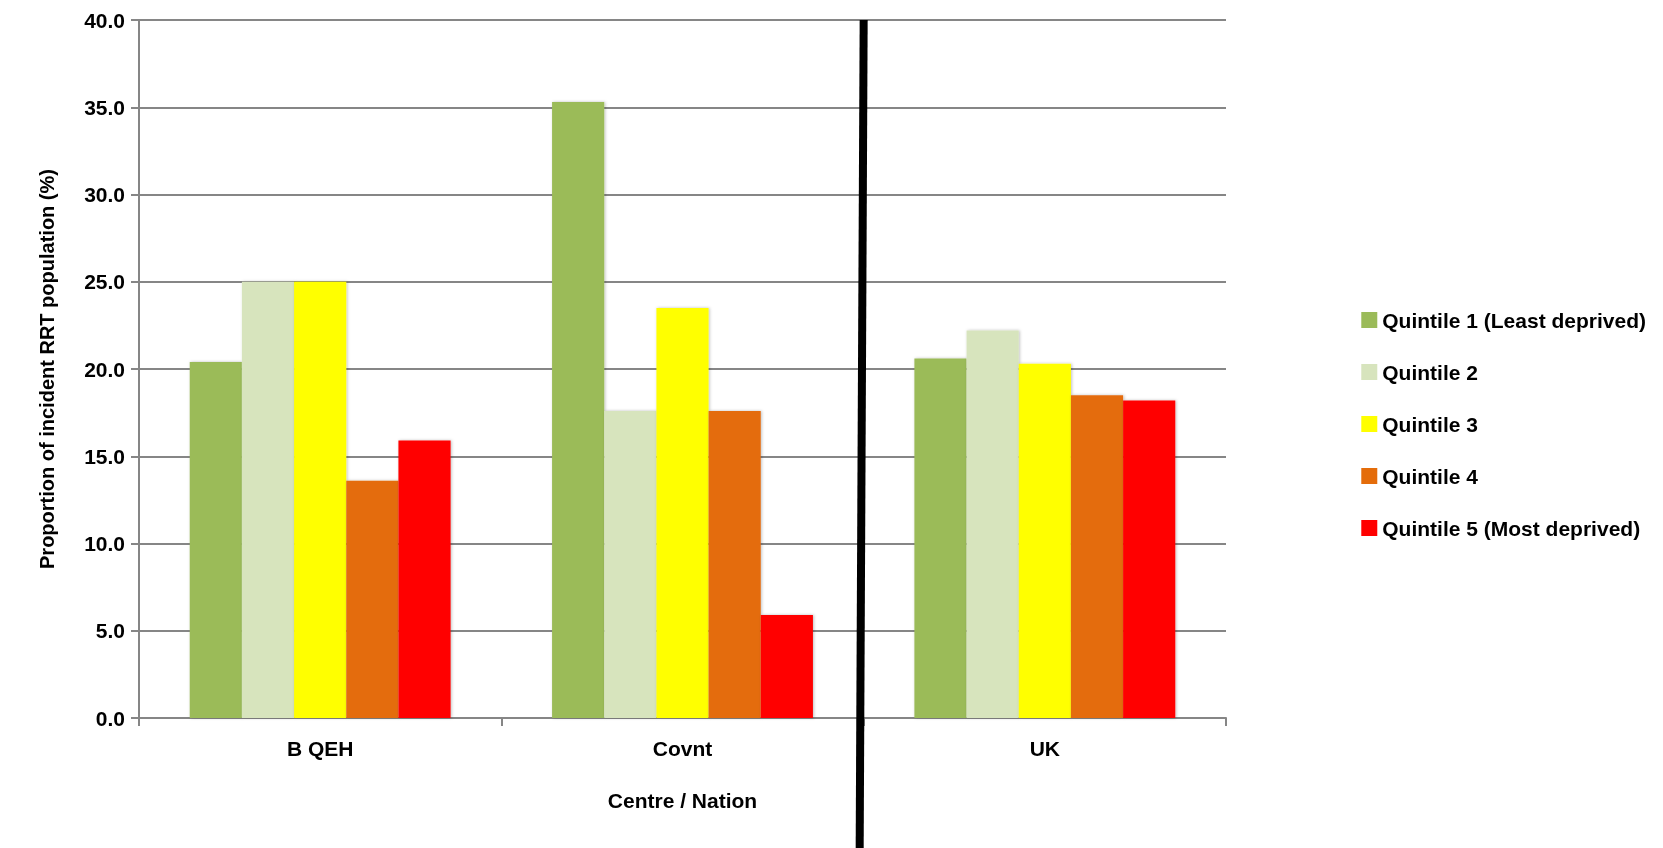 The height and width of the screenshot is (848, 1663). What do you see at coordinates (104, 20) in the screenshot?
I see `y-tick-label: 40.0` at bounding box center [104, 20].